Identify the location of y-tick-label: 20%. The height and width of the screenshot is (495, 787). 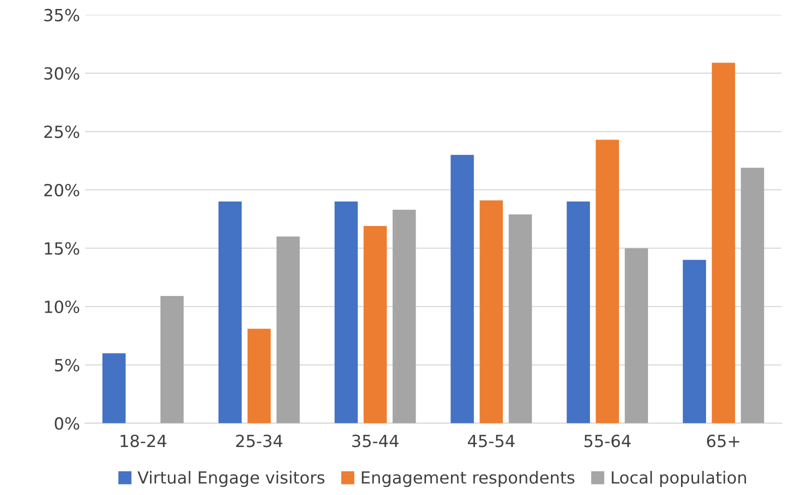
(62, 190).